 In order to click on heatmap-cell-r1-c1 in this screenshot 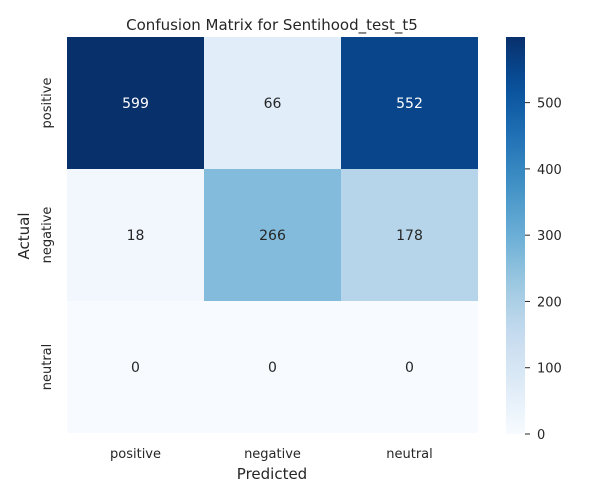, I will do `click(272, 235)`.